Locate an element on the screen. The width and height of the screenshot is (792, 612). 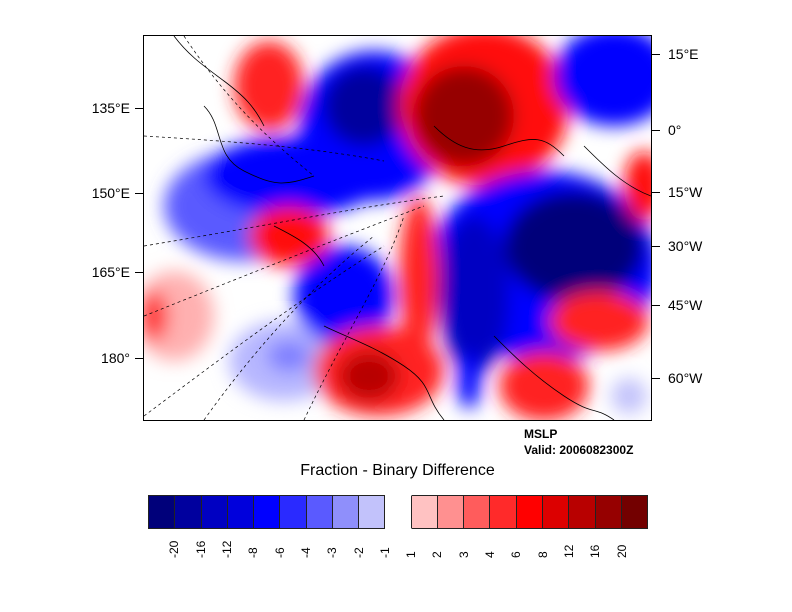
right-axis-label-4: 30°W is located at coordinates (685, 246).